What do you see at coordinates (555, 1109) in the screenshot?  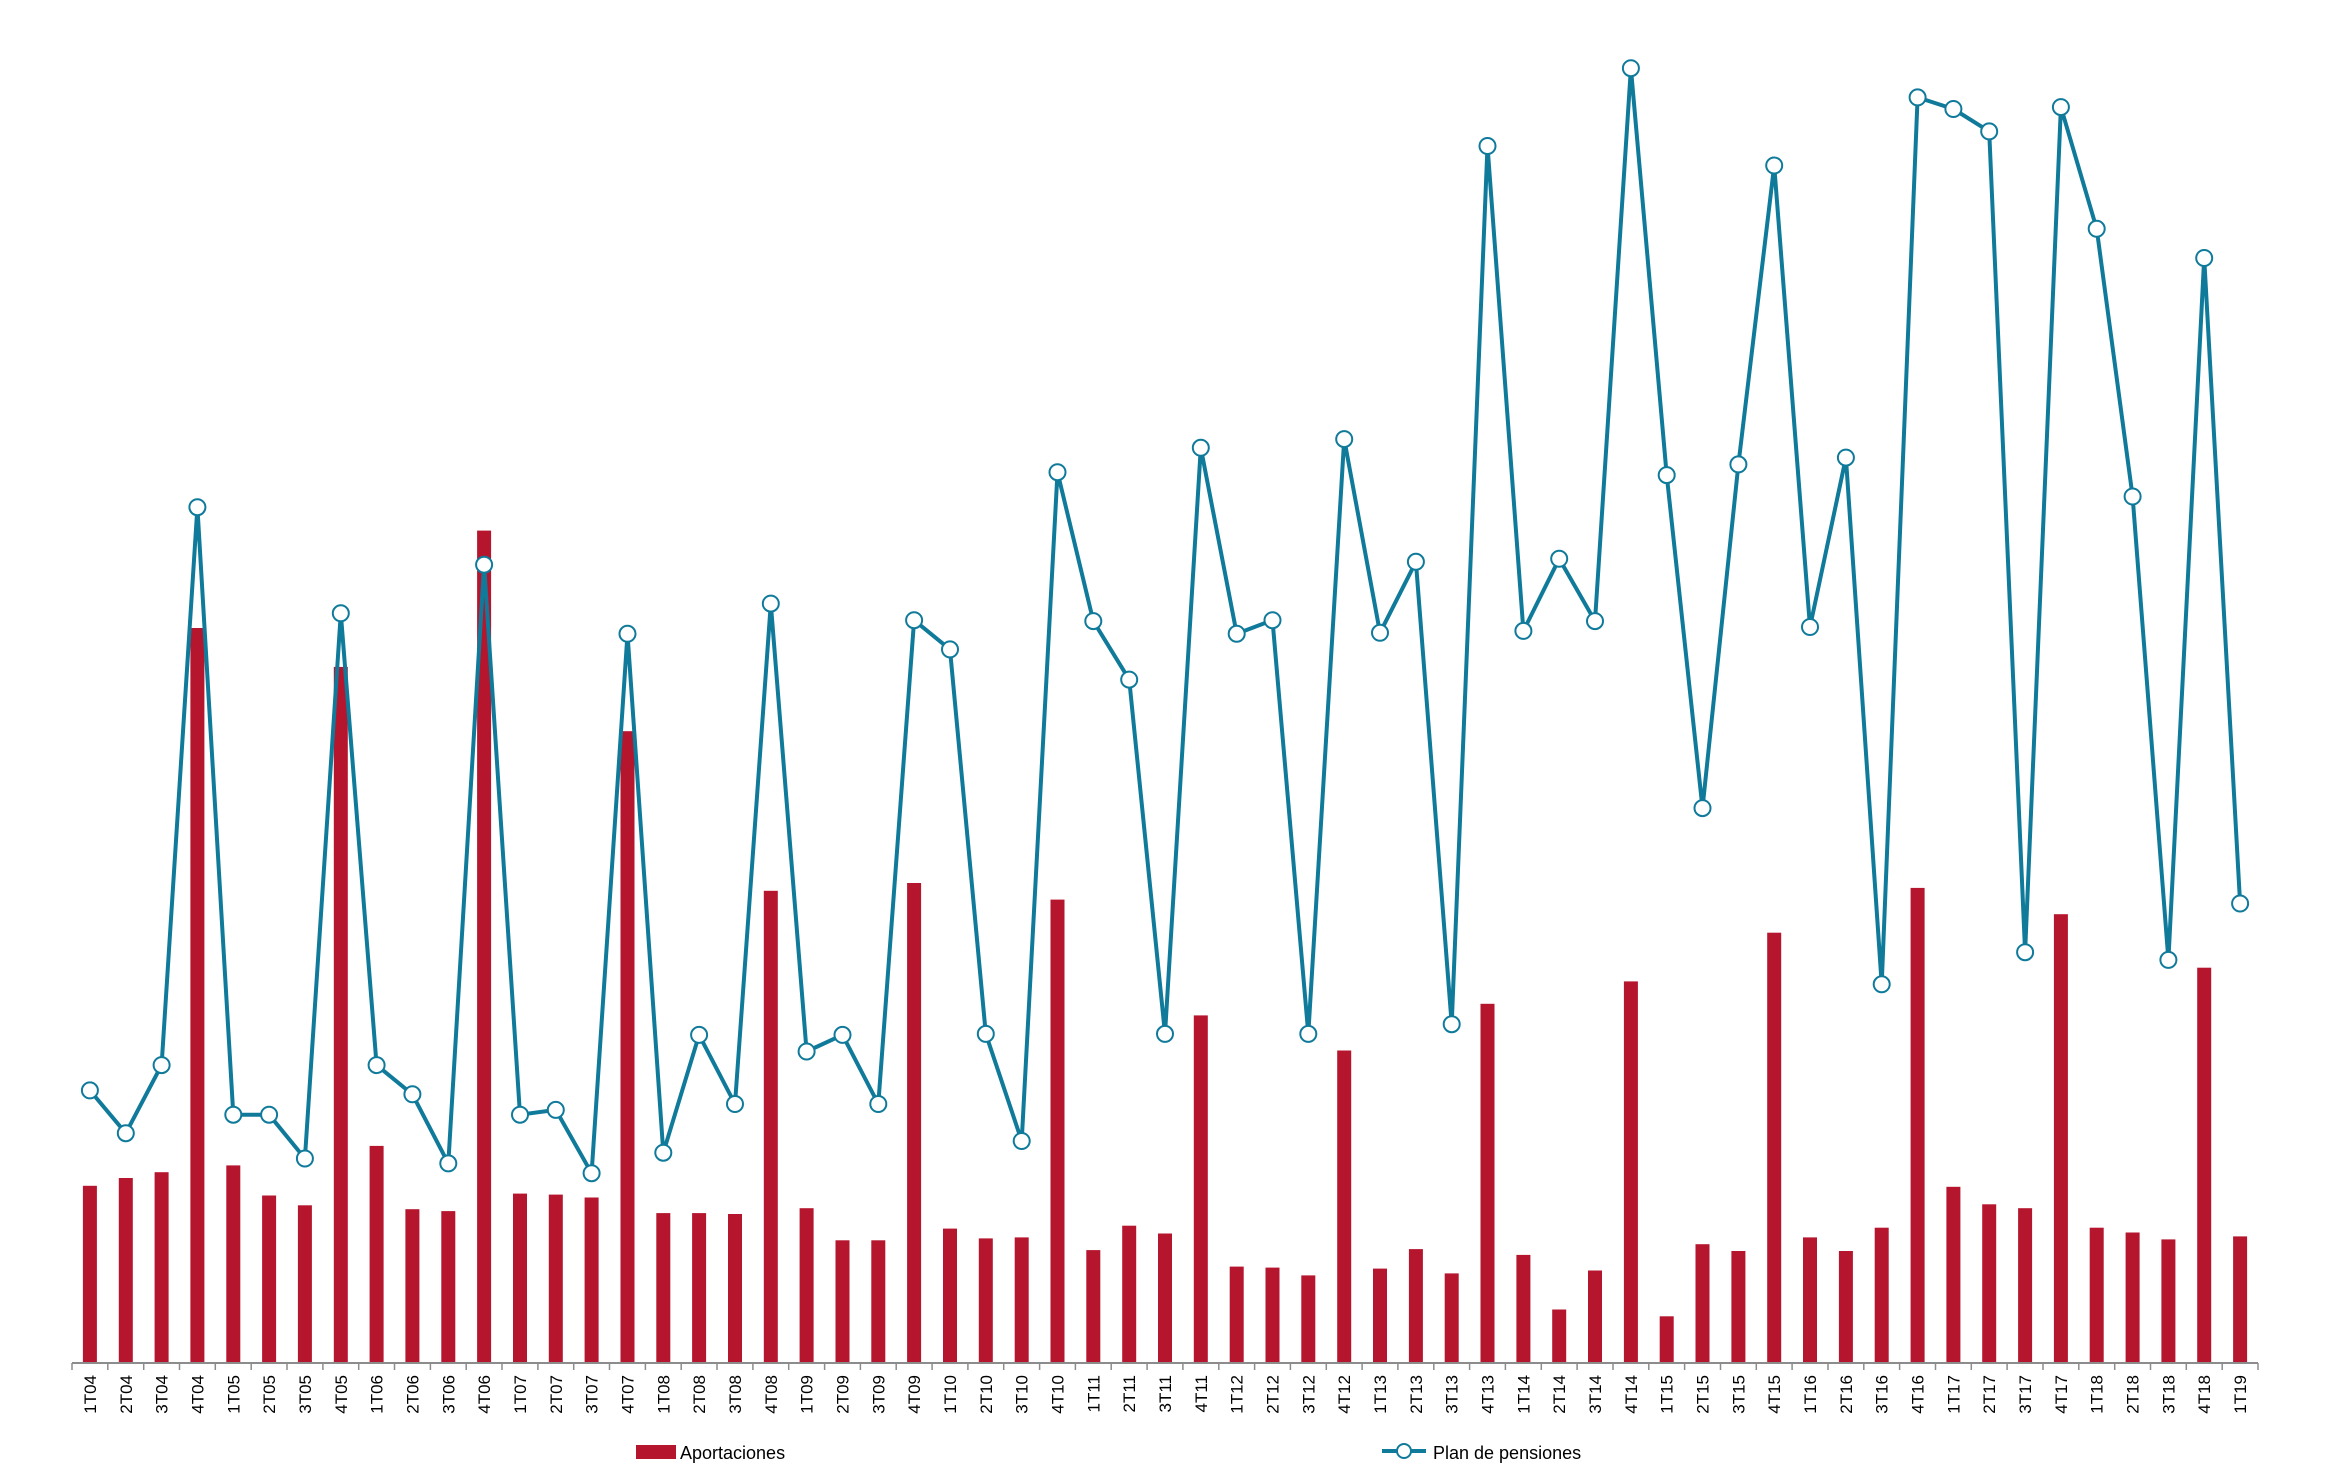 I see `line-point-2t07` at bounding box center [555, 1109].